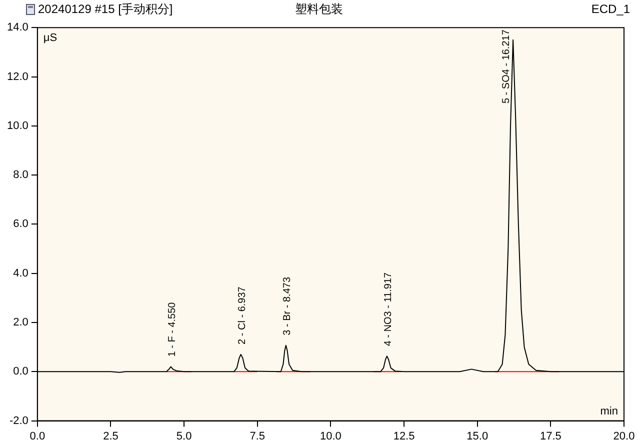 This screenshot has width=638, height=448. I want to click on annotation: 5 - SO4 - 16.217, so click(506, 66).